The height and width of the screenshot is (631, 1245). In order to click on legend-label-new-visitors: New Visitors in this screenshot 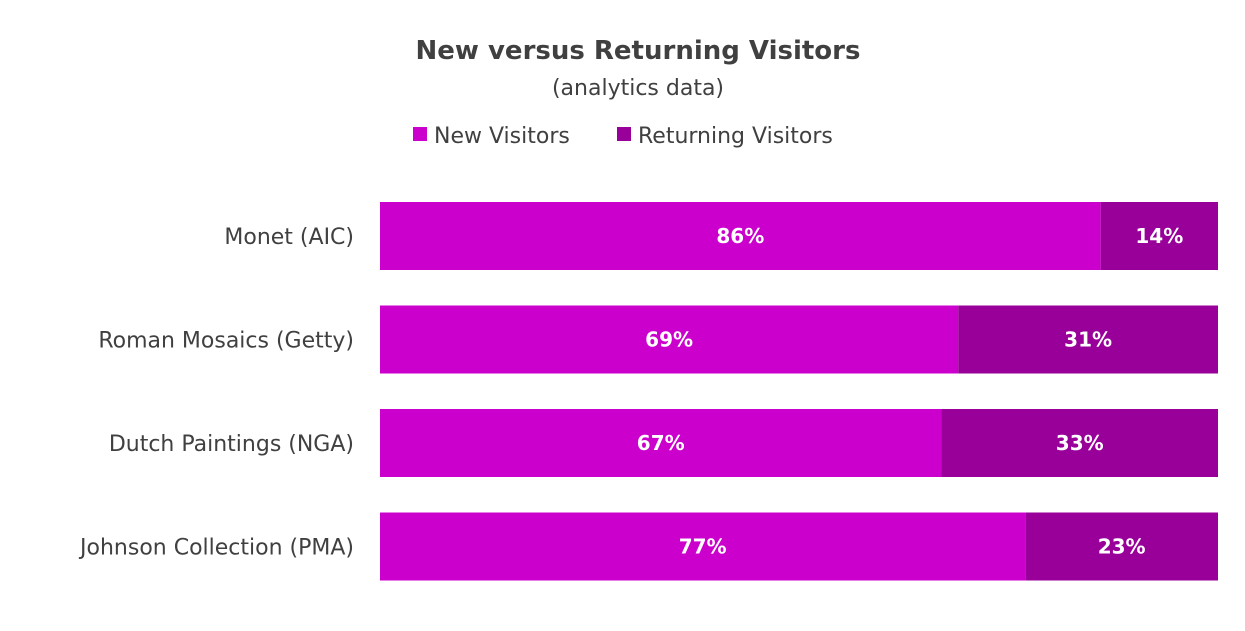, I will do `click(502, 136)`.